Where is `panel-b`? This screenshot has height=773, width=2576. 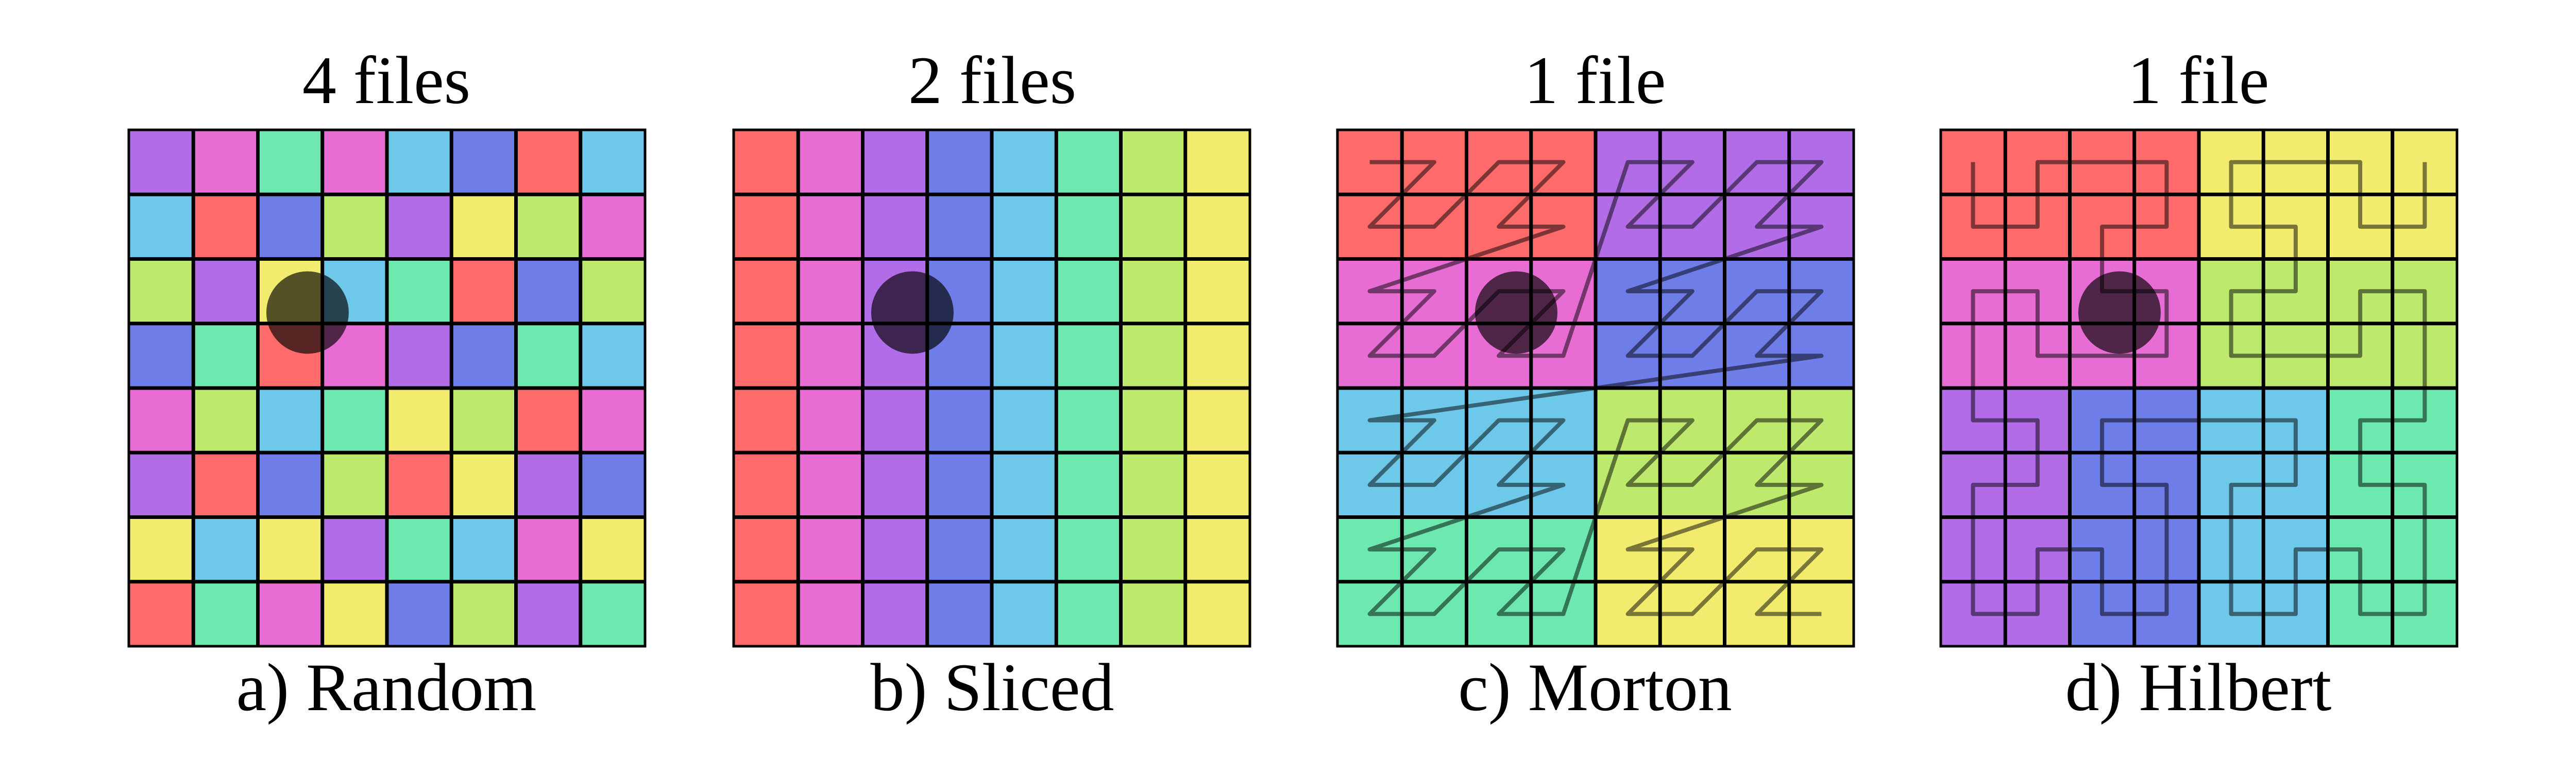 panel-b is located at coordinates (991, 388).